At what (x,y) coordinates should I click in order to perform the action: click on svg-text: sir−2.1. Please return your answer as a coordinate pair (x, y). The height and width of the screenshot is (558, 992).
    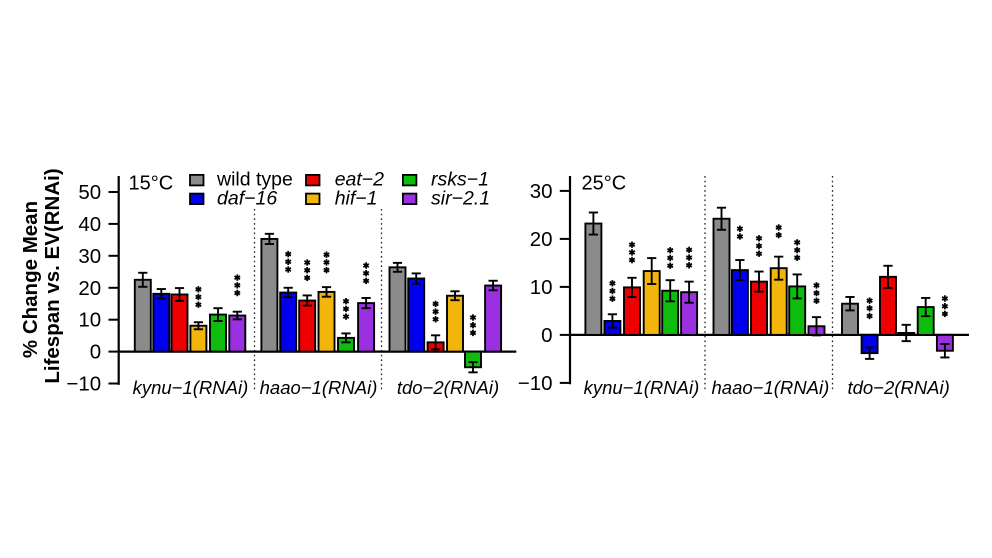
    Looking at the image, I should click on (460, 198).